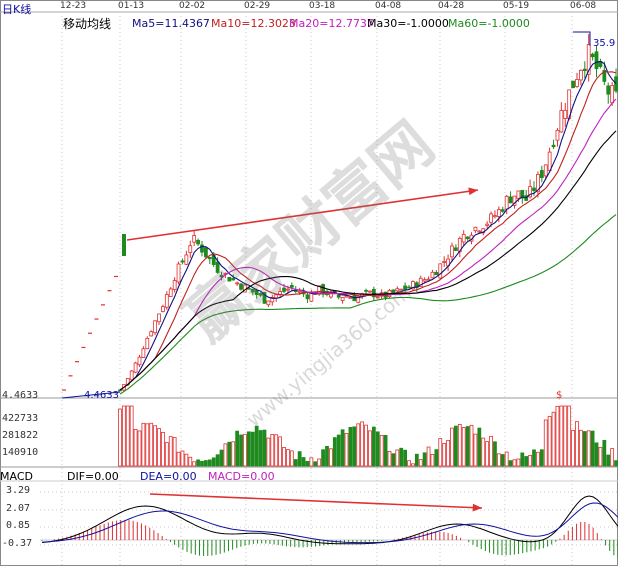  Describe the element at coordinates (257, 6) in the screenshot. I see `date-tick-label: 02-29` at that location.